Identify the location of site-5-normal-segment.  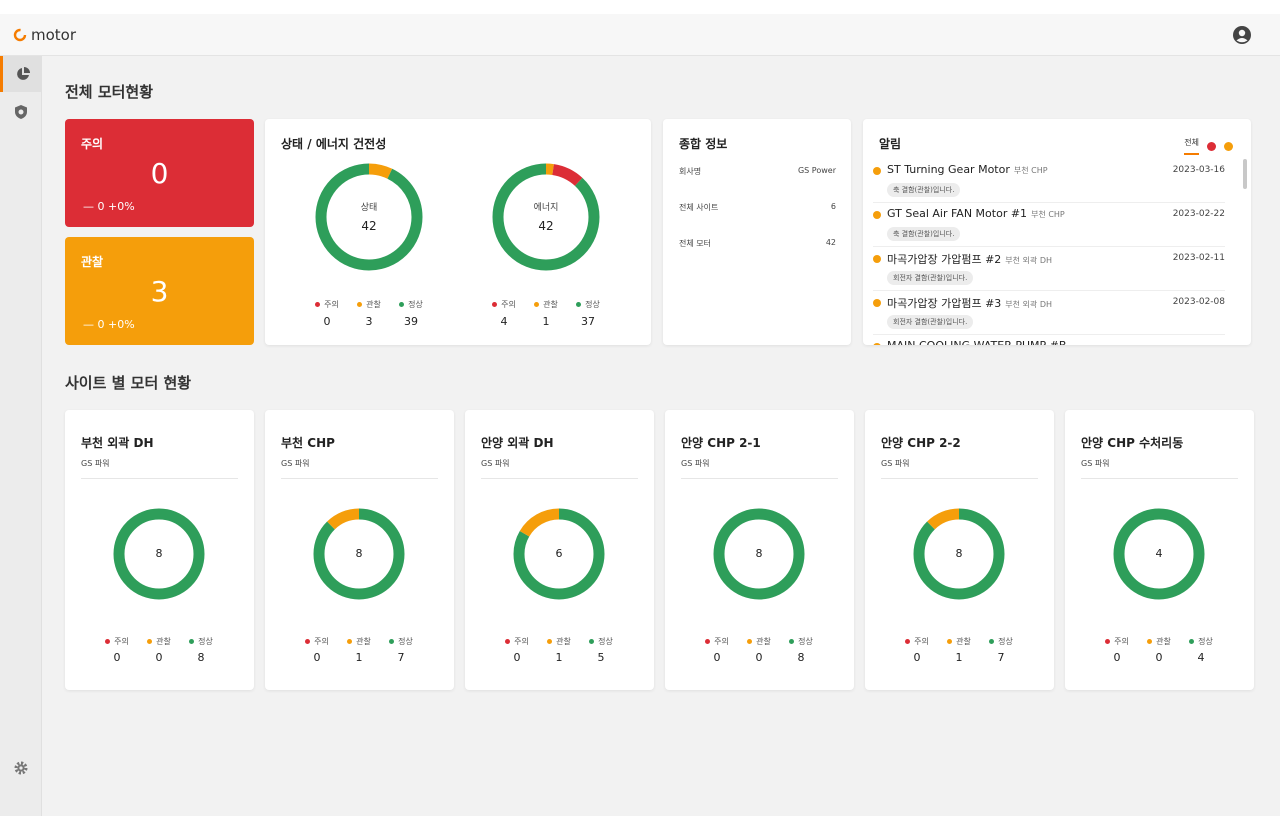
(1159, 554).